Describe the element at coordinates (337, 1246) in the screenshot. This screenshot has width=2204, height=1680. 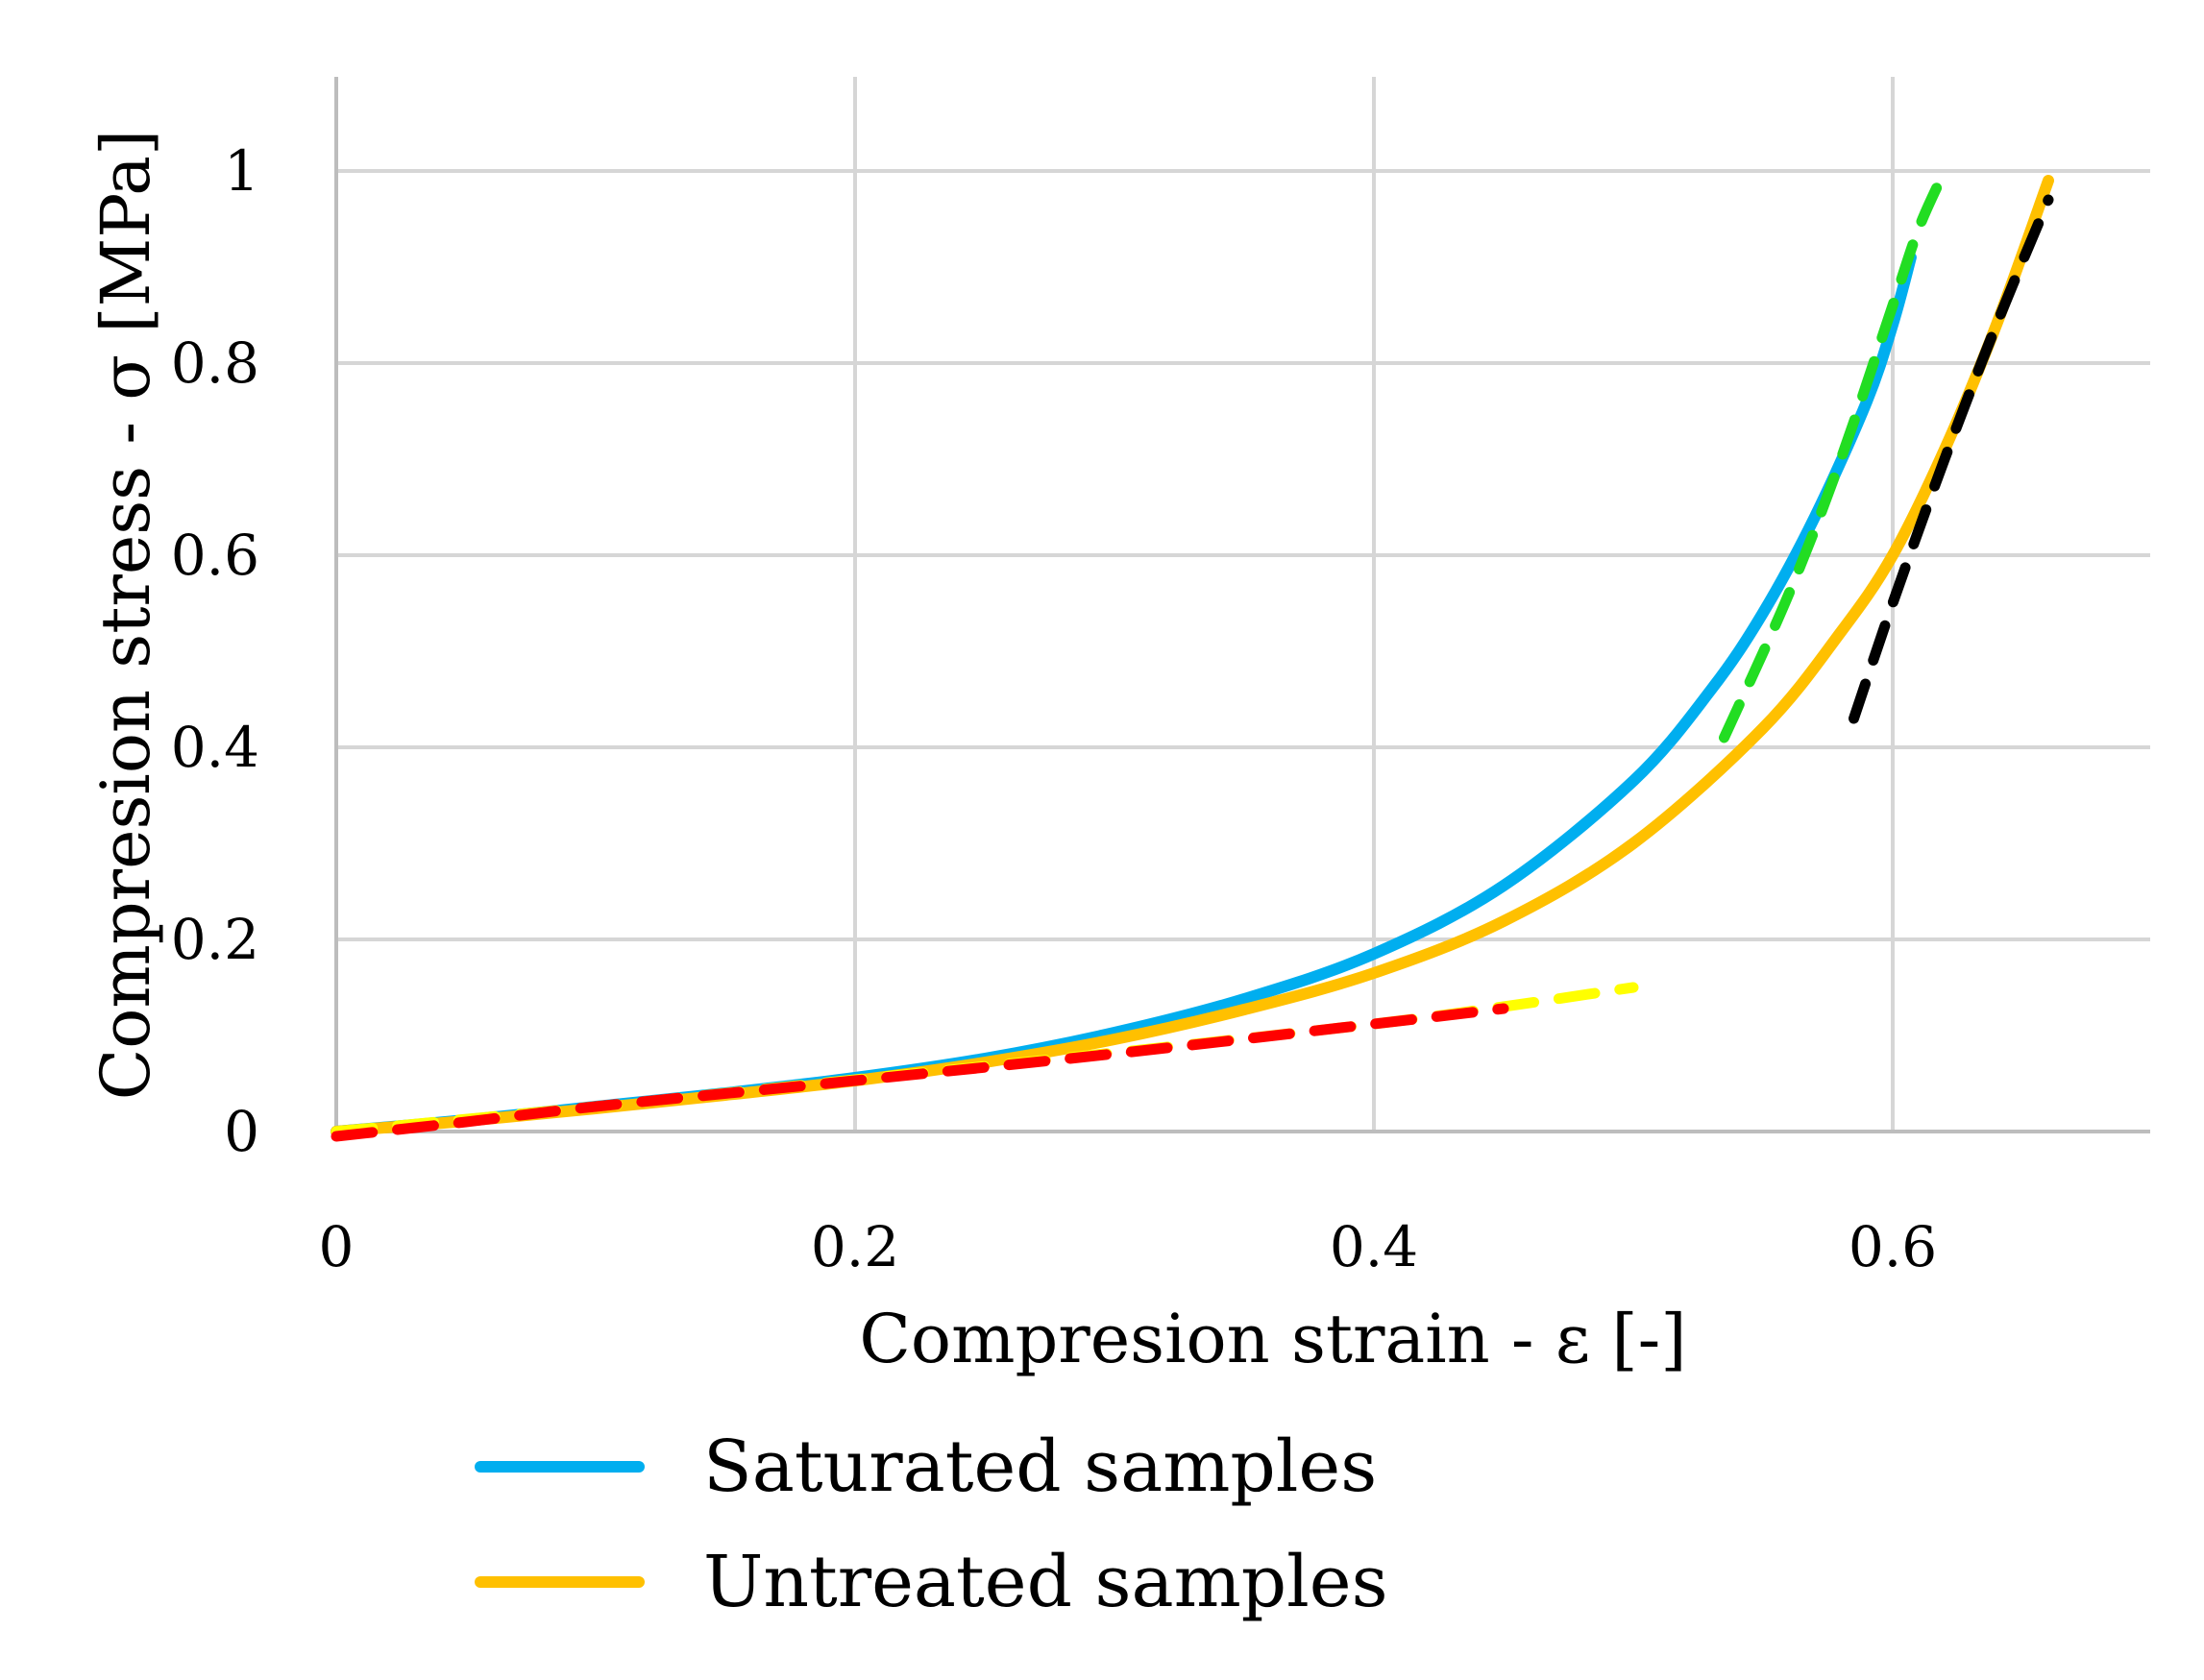
I see `x-tick-label: 0` at that location.